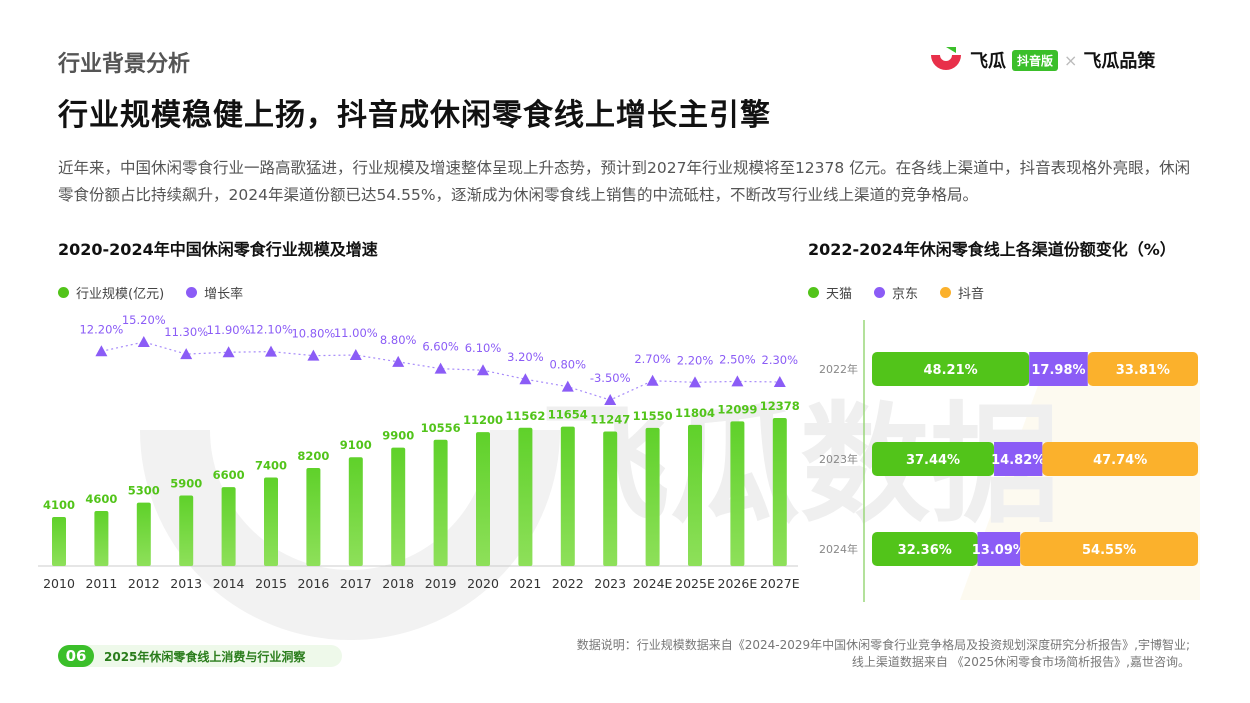 This screenshot has height=703, width=1250. Describe the element at coordinates (1018, 459) in the screenshot. I see `share-segment-京东` at that location.